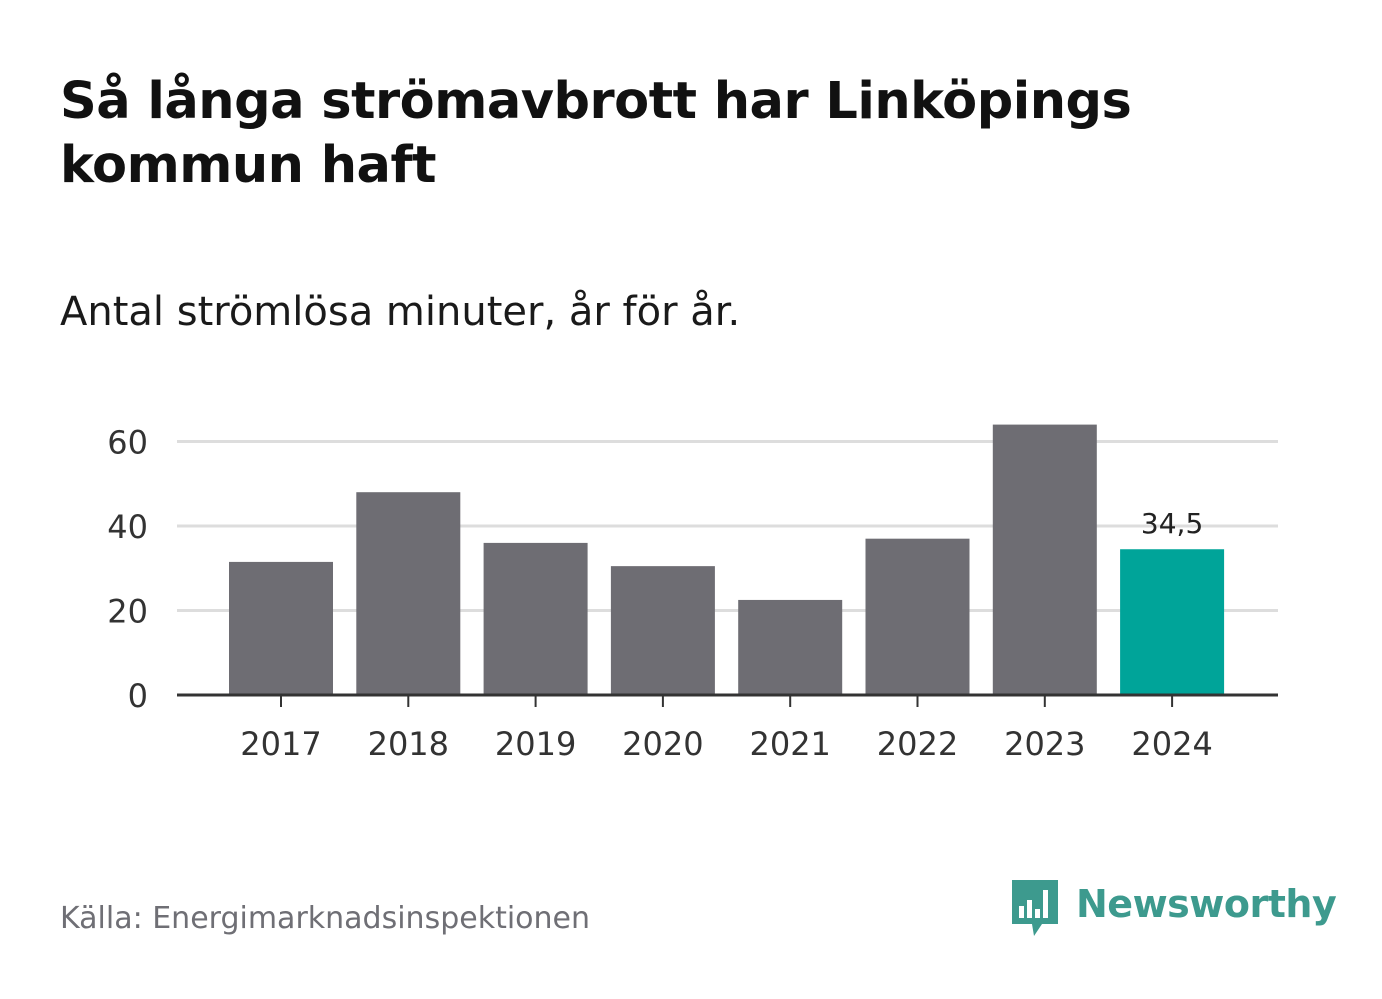 This screenshot has height=999, width=1382. What do you see at coordinates (917, 744) in the screenshot?
I see `x-tick-label-2022: 2022` at bounding box center [917, 744].